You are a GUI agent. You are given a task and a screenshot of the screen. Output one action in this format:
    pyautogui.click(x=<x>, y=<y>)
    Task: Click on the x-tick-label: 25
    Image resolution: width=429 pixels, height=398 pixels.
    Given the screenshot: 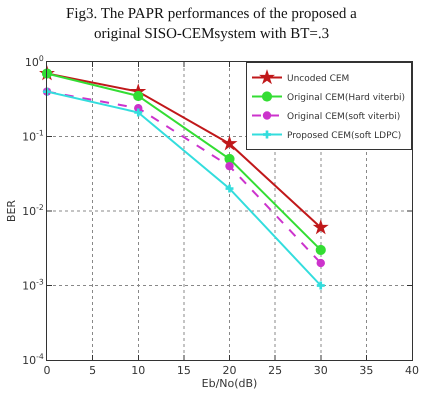 What is the action you would take?
    pyautogui.click(x=275, y=371)
    